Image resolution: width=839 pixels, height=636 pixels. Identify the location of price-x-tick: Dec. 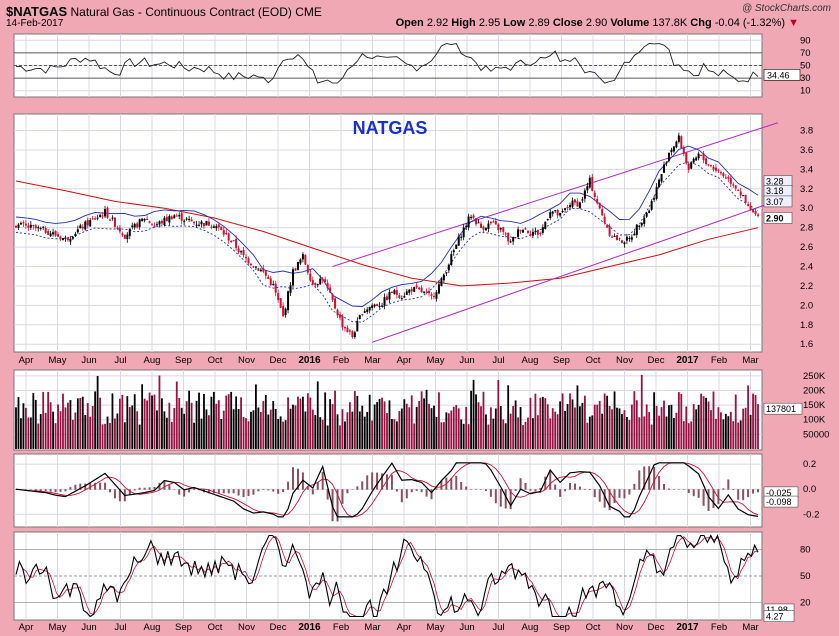
(278, 360).